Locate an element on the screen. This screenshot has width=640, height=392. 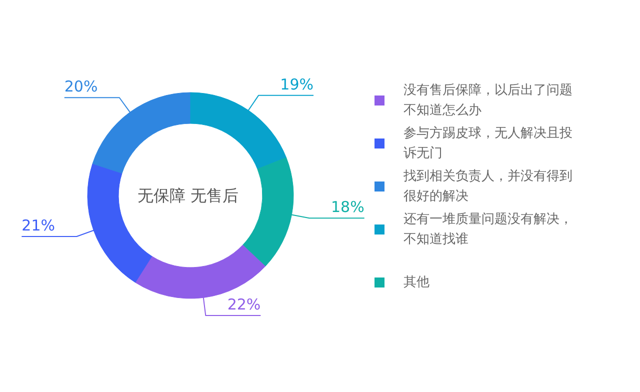
legend-label: 没有售后保障，以后出了问题不知道怎么办 is located at coordinates (488, 100).